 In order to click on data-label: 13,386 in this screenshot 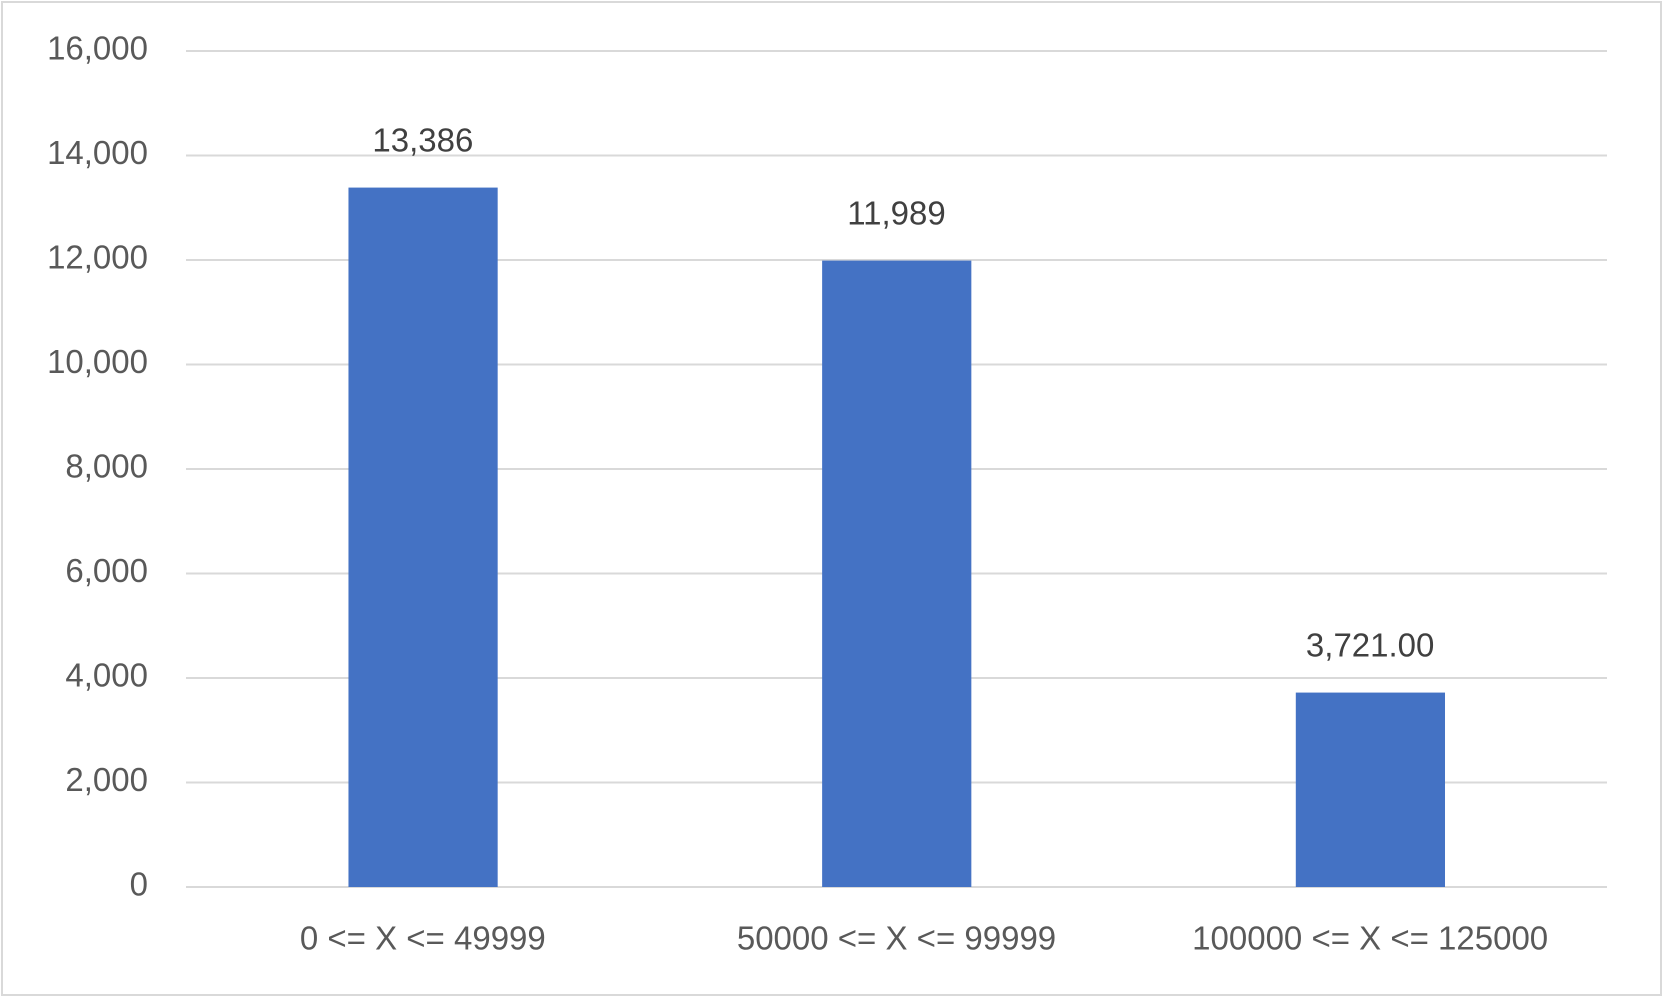, I will do `click(422, 139)`.